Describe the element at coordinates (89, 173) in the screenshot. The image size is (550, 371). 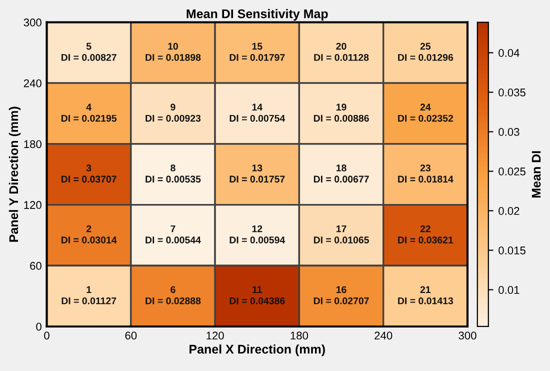
I see `data-label: 3 DI = 0.03707` at that location.